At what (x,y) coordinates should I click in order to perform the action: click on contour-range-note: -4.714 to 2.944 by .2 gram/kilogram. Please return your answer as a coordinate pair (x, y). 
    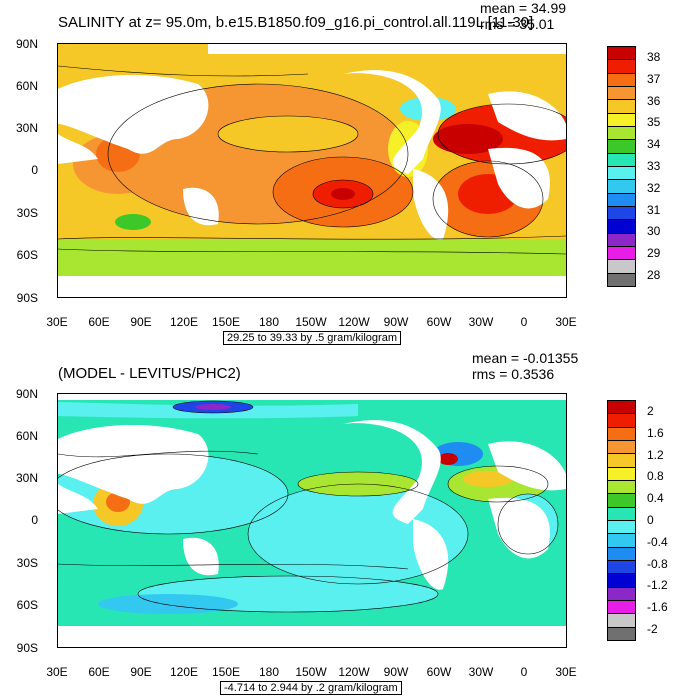
    Looking at the image, I should click on (311, 688).